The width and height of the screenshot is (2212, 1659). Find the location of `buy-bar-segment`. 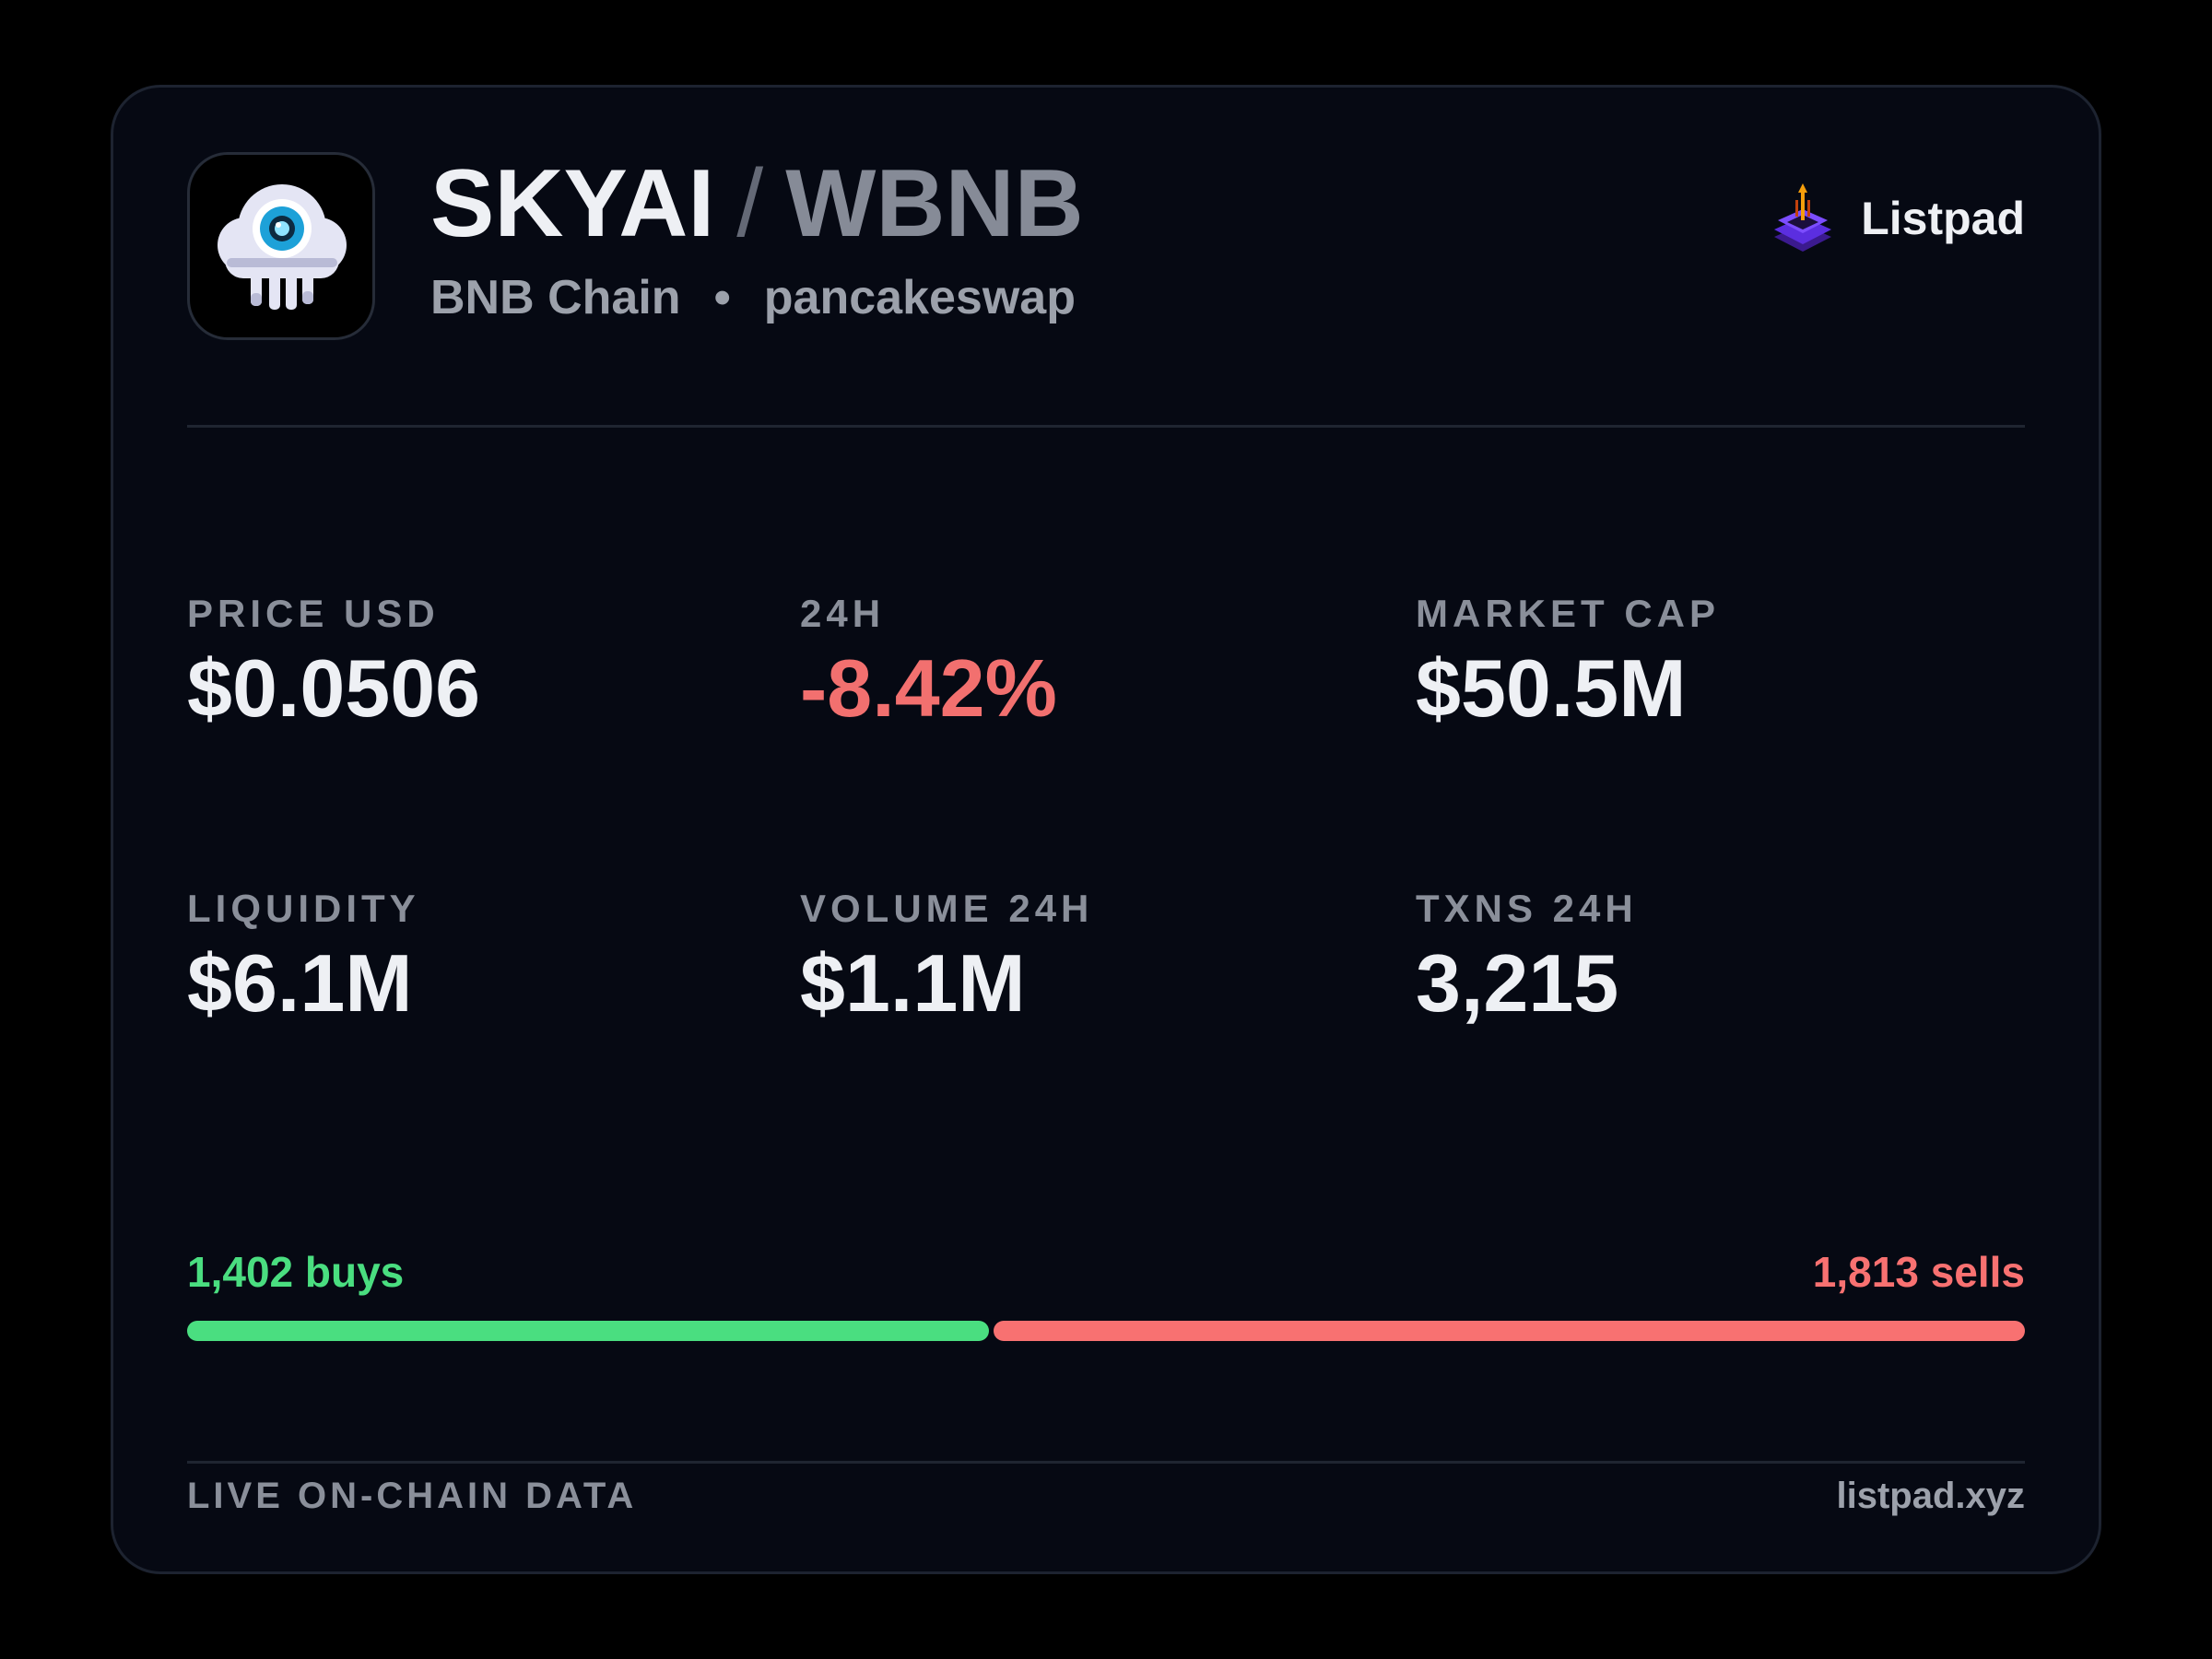

buy-bar-segment is located at coordinates (588, 1331).